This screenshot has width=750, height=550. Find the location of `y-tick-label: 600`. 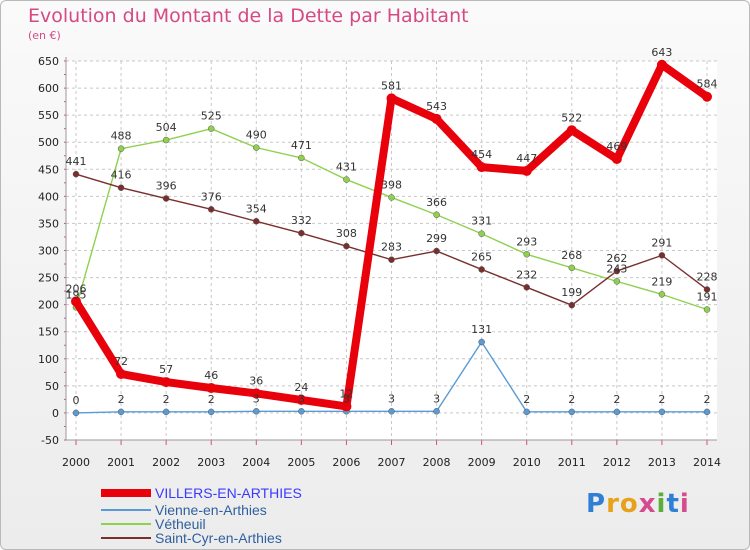

y-tick-label: 600 is located at coordinates (48, 88).